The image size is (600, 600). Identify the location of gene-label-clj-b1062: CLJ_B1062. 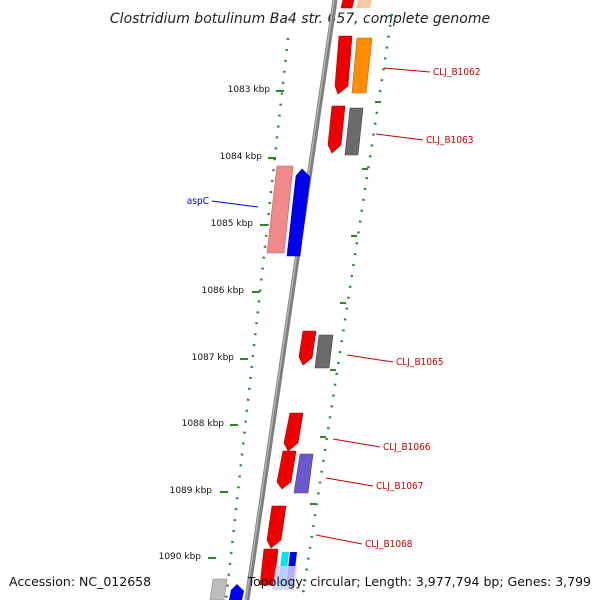
(457, 72).